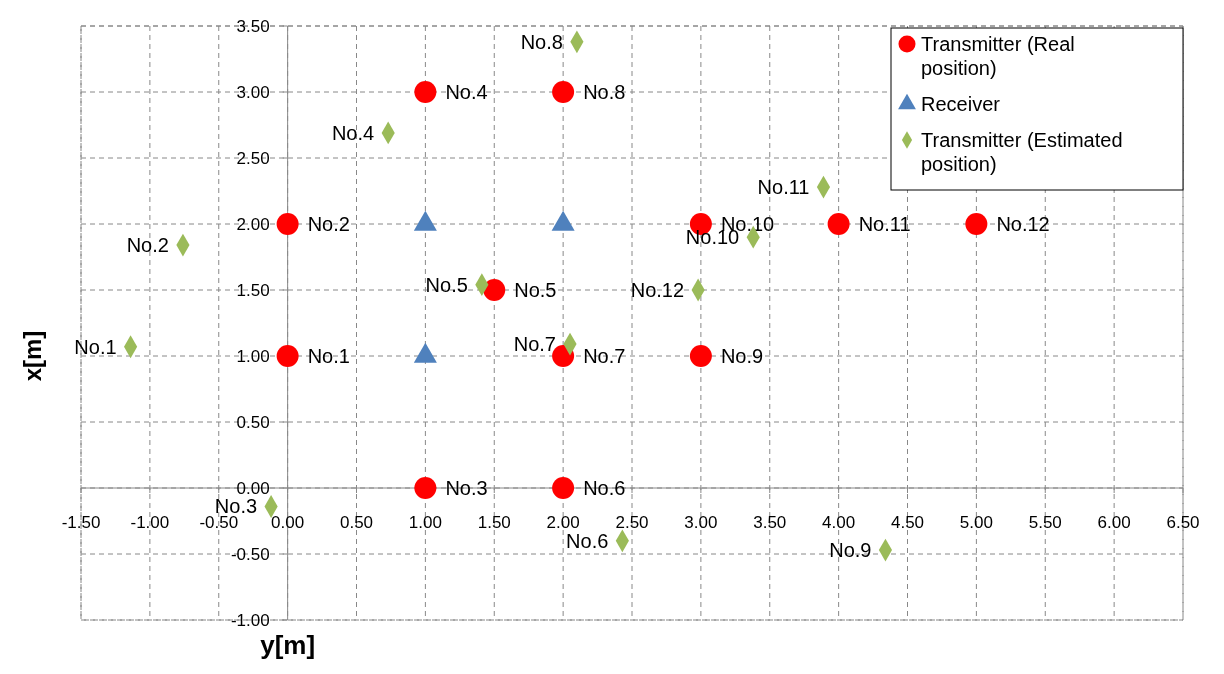  I want to click on x-tick-label: -0.50, so click(219, 522).